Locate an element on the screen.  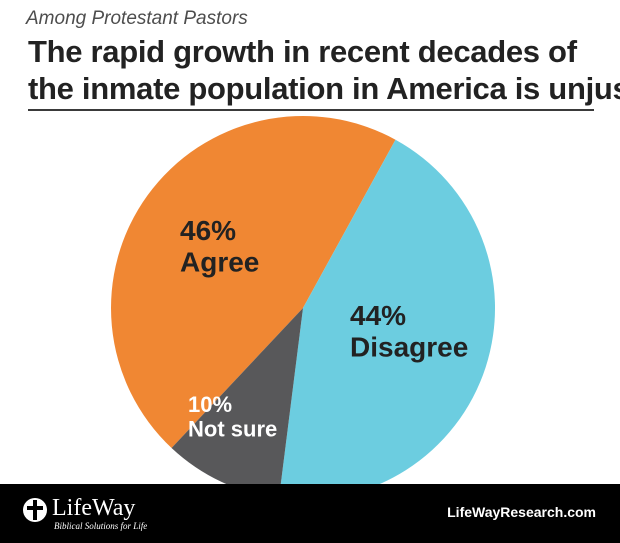
slice-category-label-disagree: Disagree is located at coordinates (409, 346).